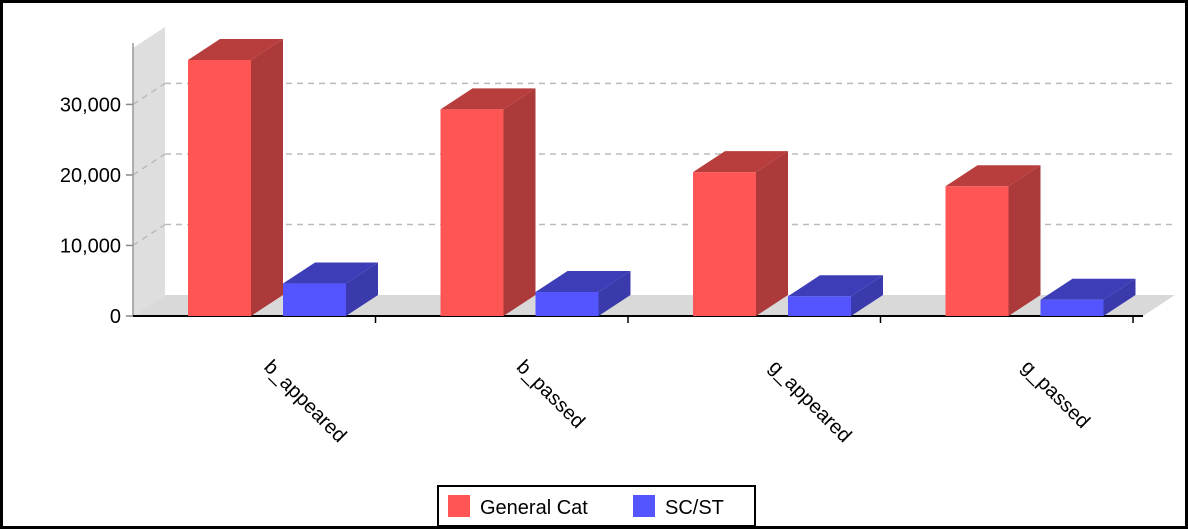  I want to click on x-category-labels: b_appeared b_passed g_appeared g_passed, so click(676, 401).